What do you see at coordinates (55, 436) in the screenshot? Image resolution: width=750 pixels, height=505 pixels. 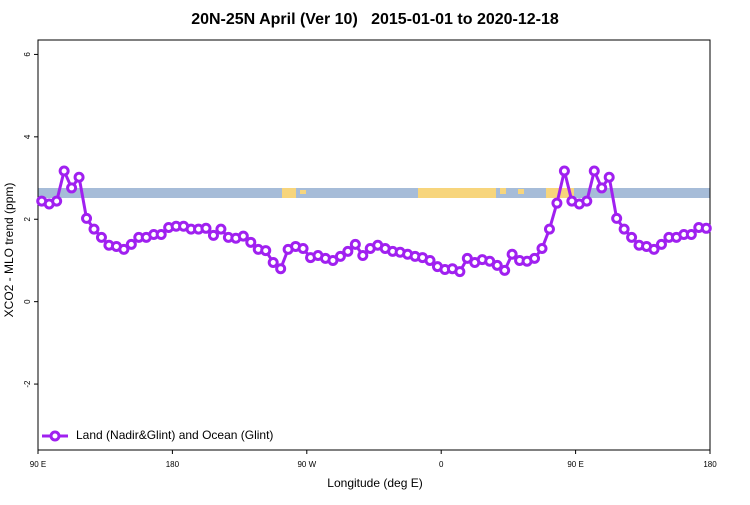 I see `legend-marker` at bounding box center [55, 436].